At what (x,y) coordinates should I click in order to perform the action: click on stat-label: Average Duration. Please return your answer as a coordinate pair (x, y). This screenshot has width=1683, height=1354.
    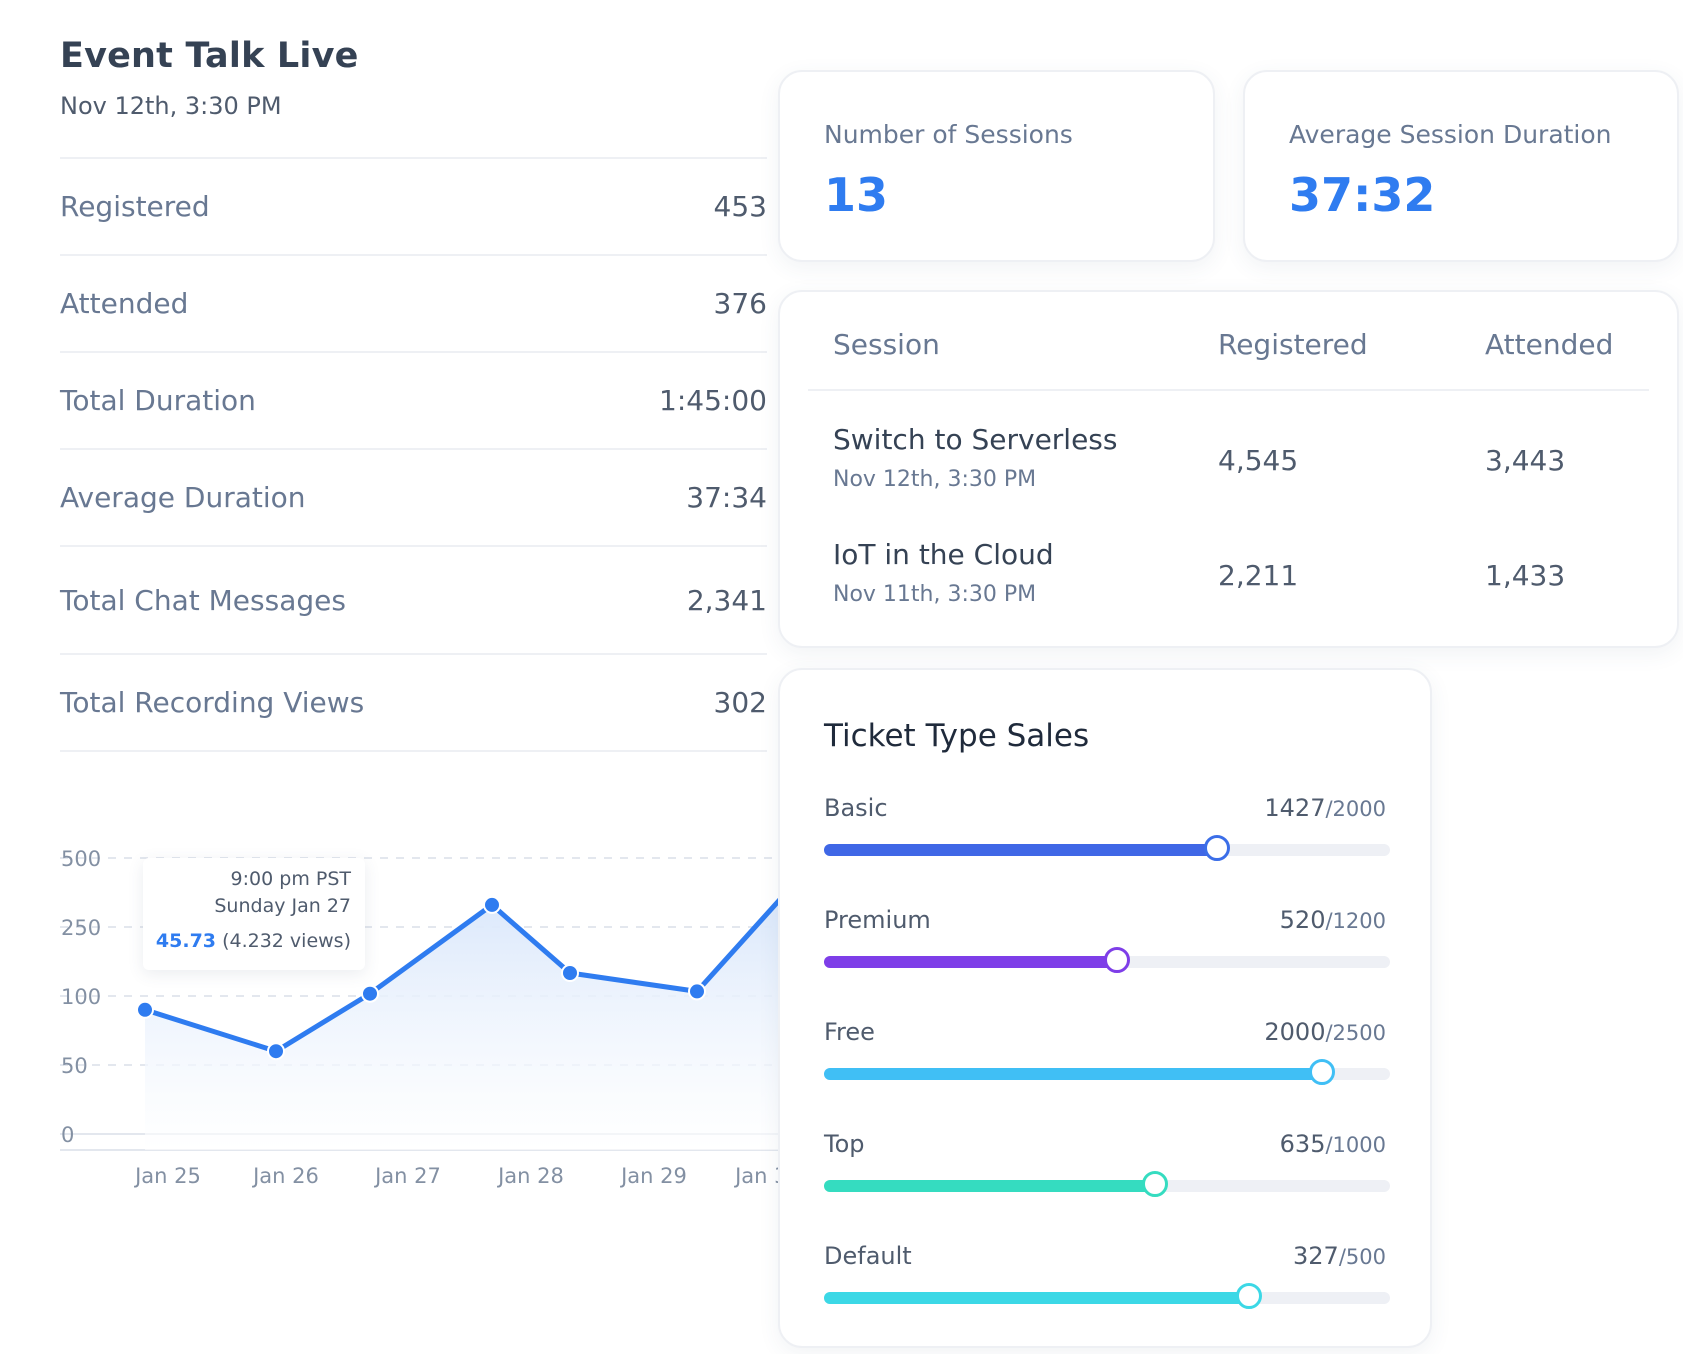
    Looking at the image, I should click on (183, 497).